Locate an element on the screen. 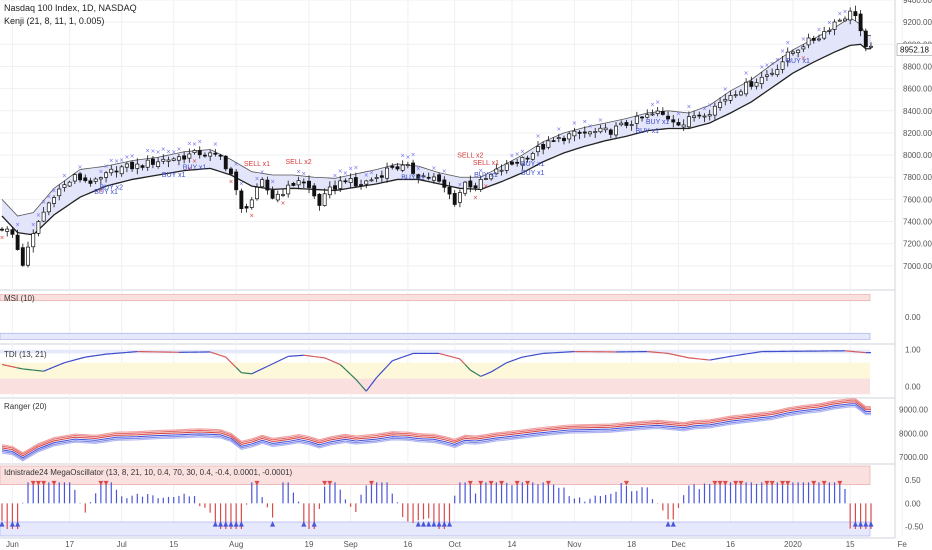  sell-signal-label: SELL x1 is located at coordinates (257, 164).